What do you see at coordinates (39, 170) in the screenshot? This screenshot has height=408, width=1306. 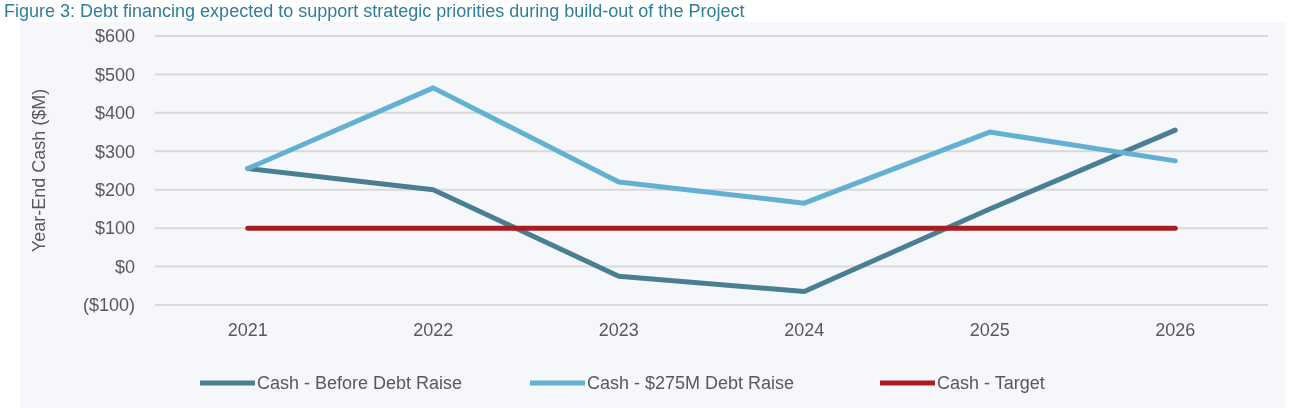 I see `y-axis-title: Year-End Cash ($M)` at bounding box center [39, 170].